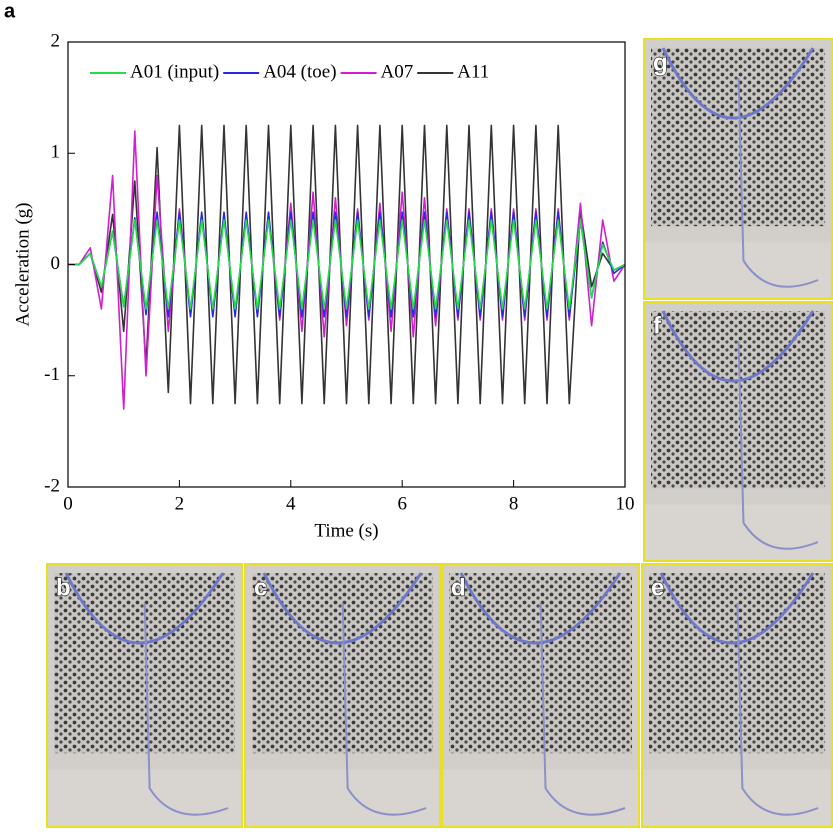 The height and width of the screenshot is (833, 833). Describe the element at coordinates (174, 71) in the screenshot. I see `legend-label: A01 (input)` at that location.